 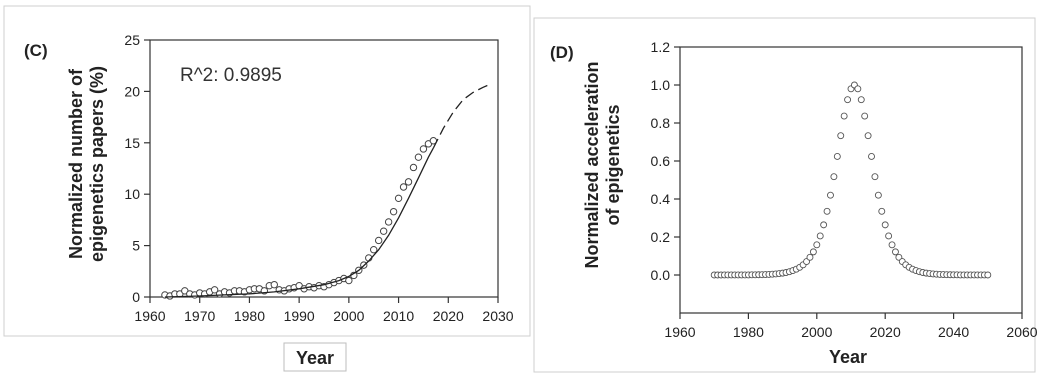 I want to click on panel-c-xlabel-box, so click(x=315, y=357).